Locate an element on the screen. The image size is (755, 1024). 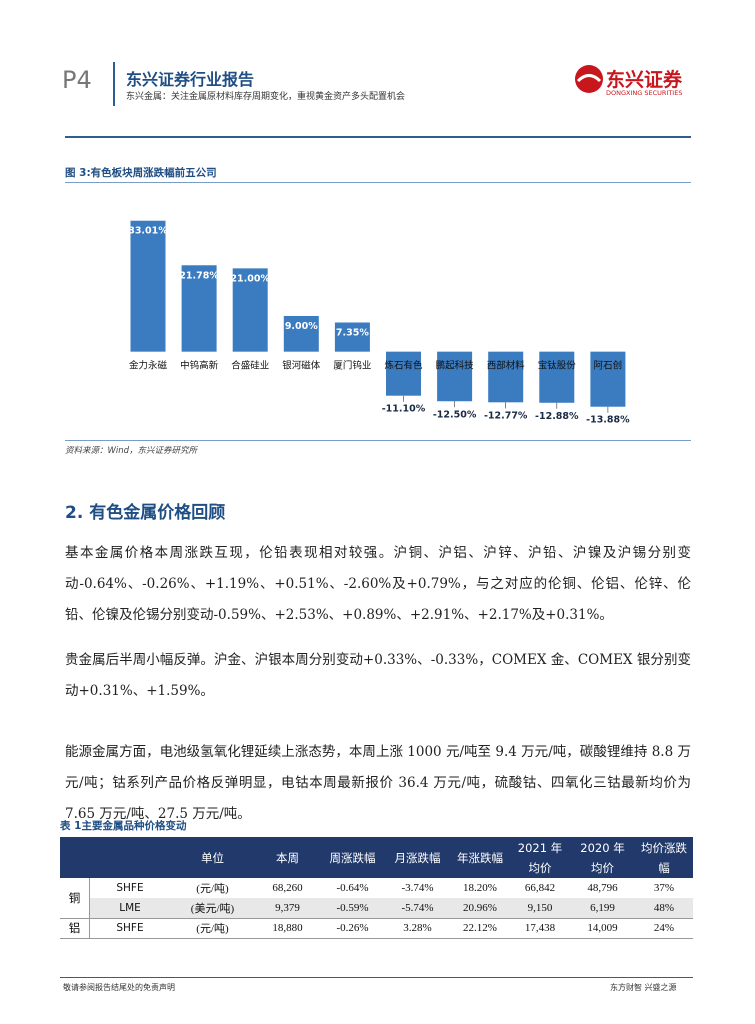
value-label: -11.10% is located at coordinates (404, 409).